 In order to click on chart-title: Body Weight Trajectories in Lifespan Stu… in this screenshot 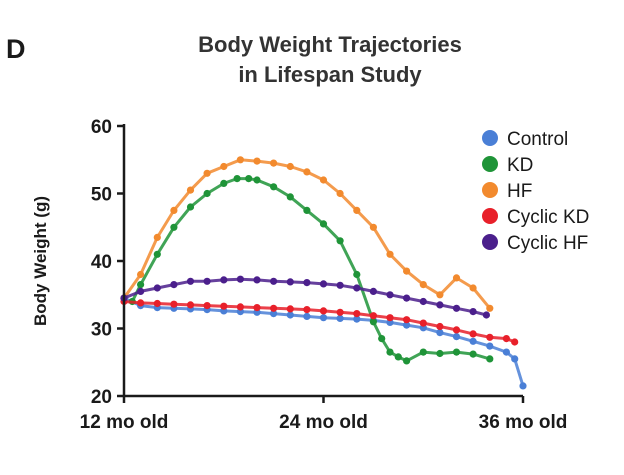, I will do `click(330, 60)`.